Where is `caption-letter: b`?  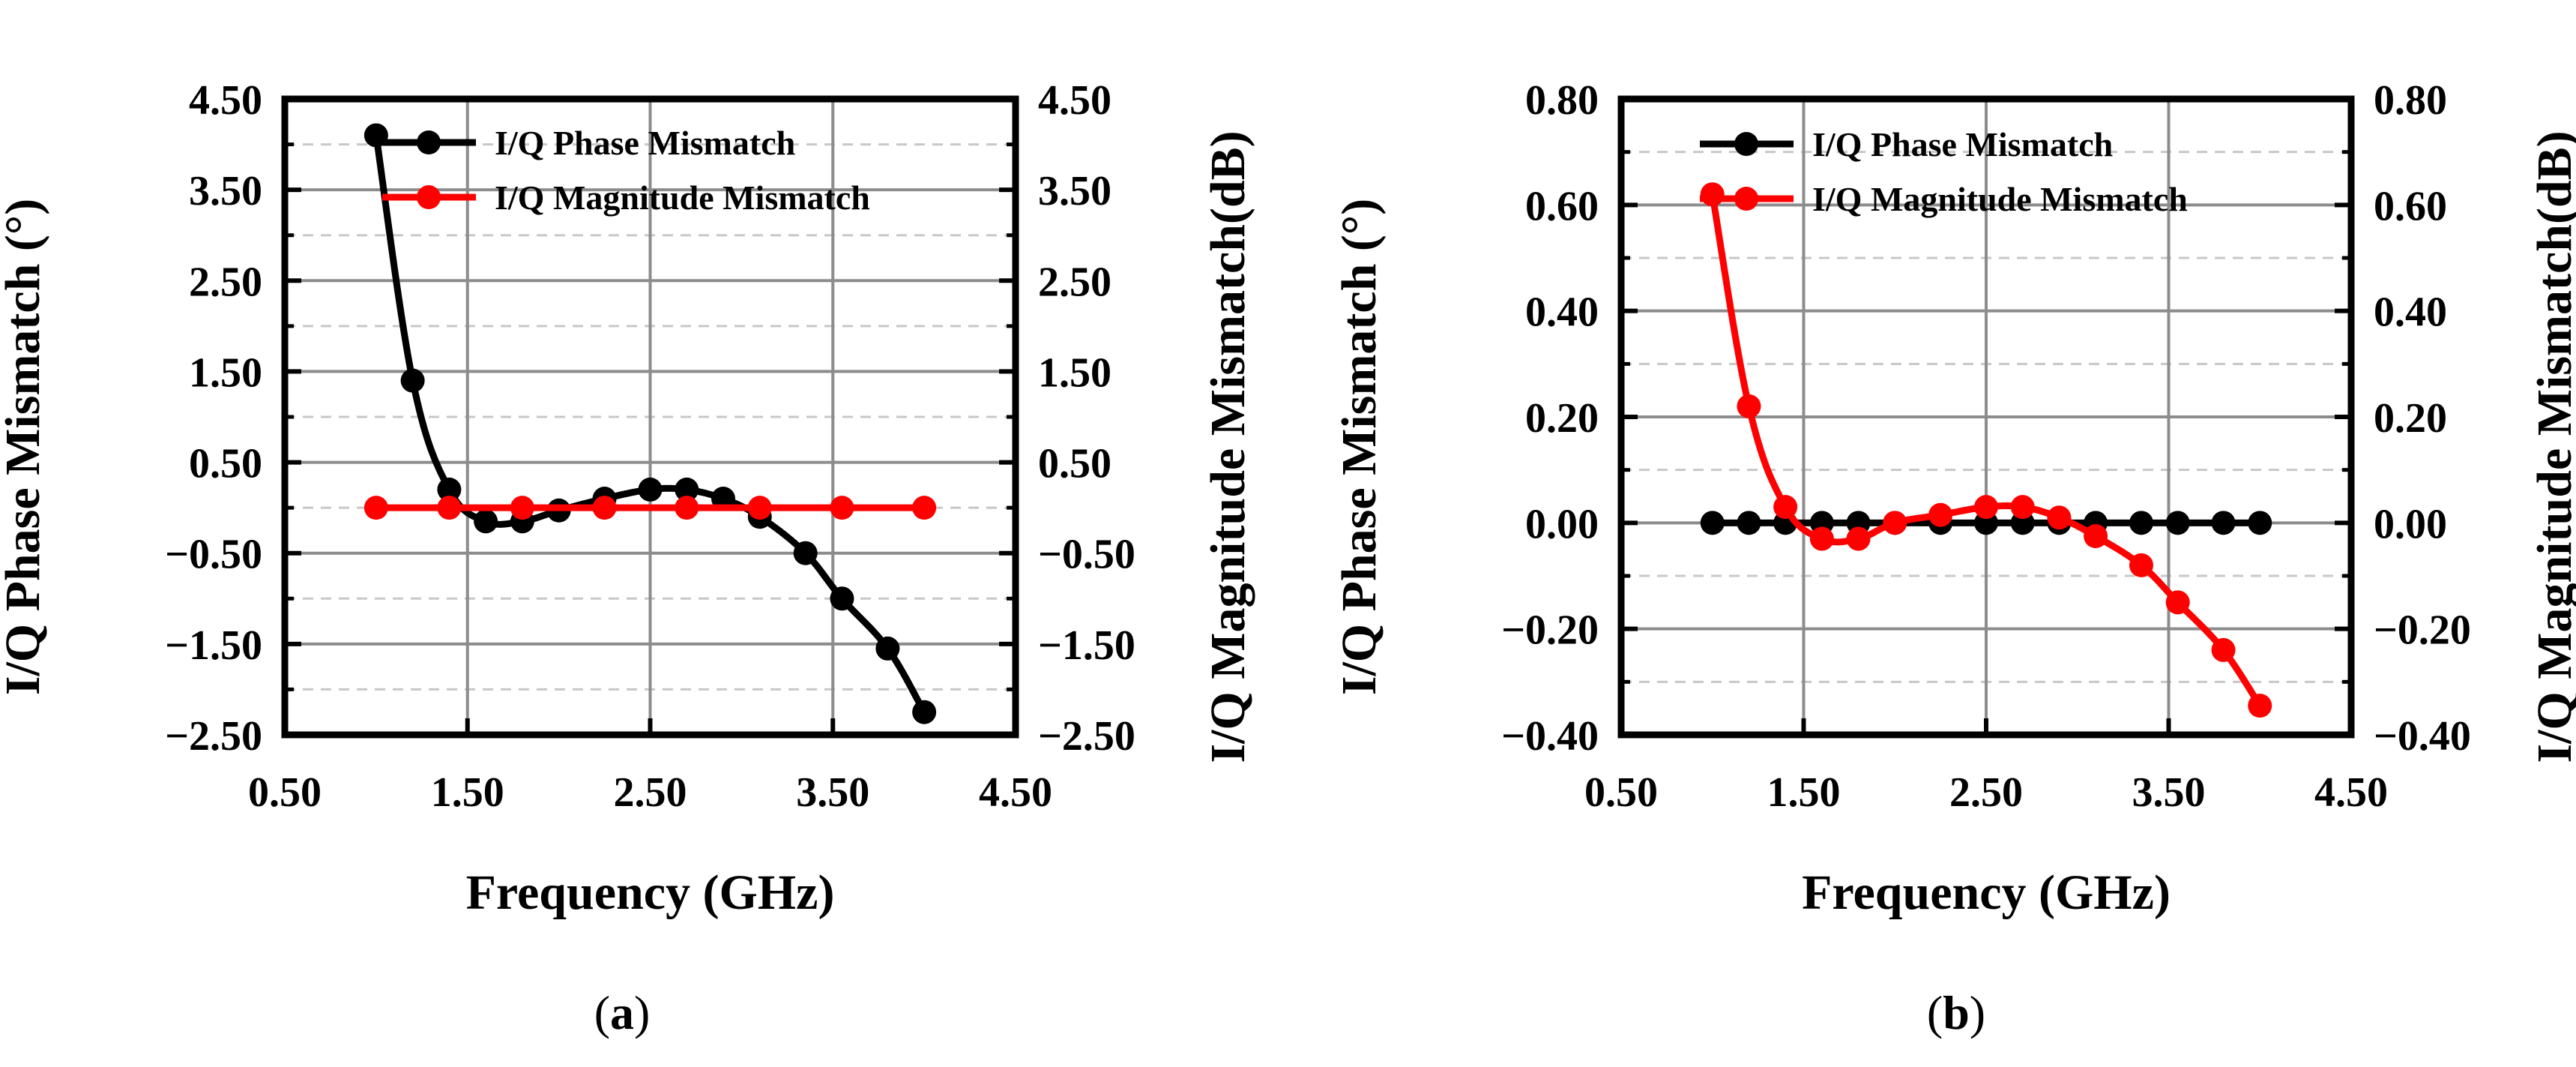 caption-letter: b is located at coordinates (1957, 1013).